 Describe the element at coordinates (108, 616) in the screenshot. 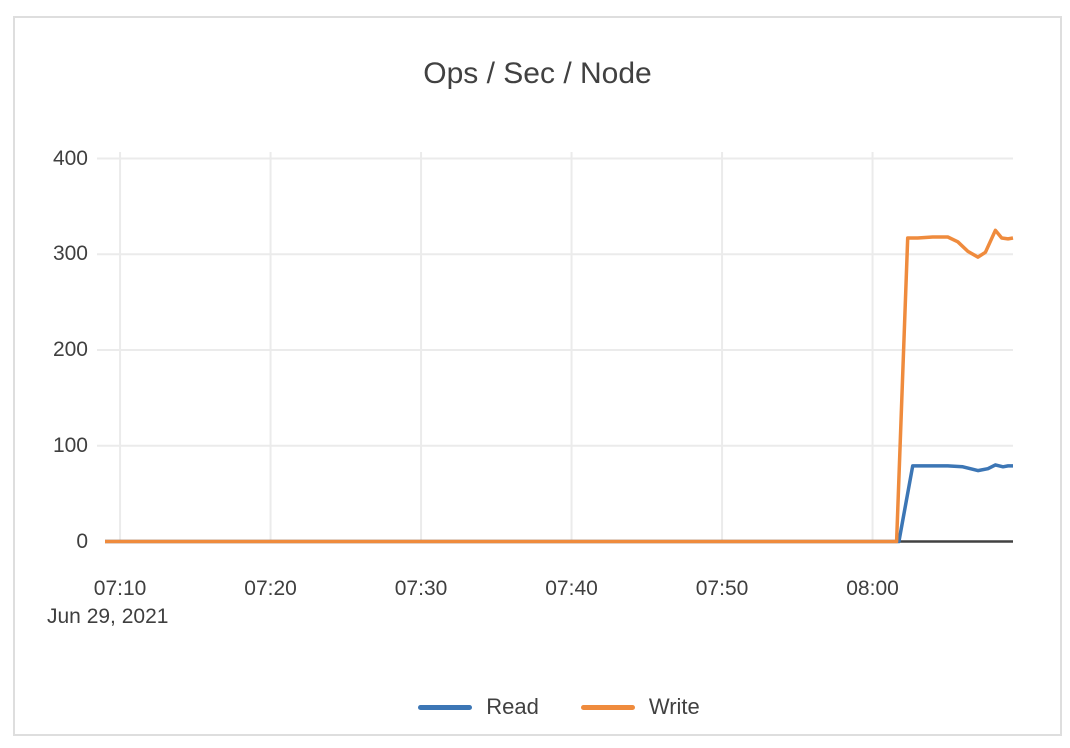

I see `x-axis-date-label: Jun 29, 2021` at that location.